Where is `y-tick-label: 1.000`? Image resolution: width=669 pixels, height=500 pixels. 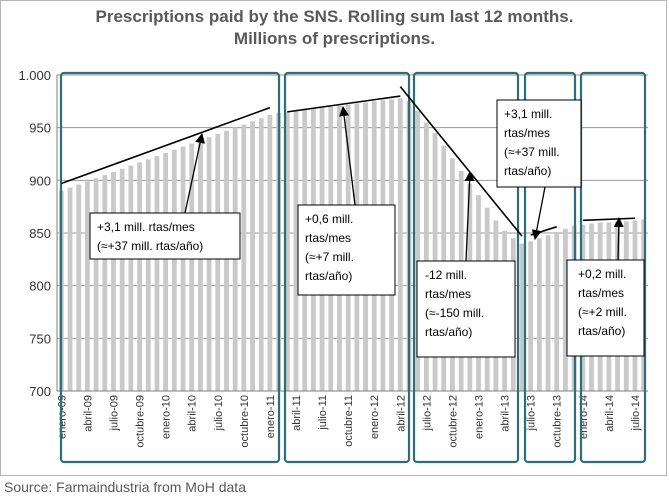 y-tick-label: 1.000 is located at coordinates (34, 75).